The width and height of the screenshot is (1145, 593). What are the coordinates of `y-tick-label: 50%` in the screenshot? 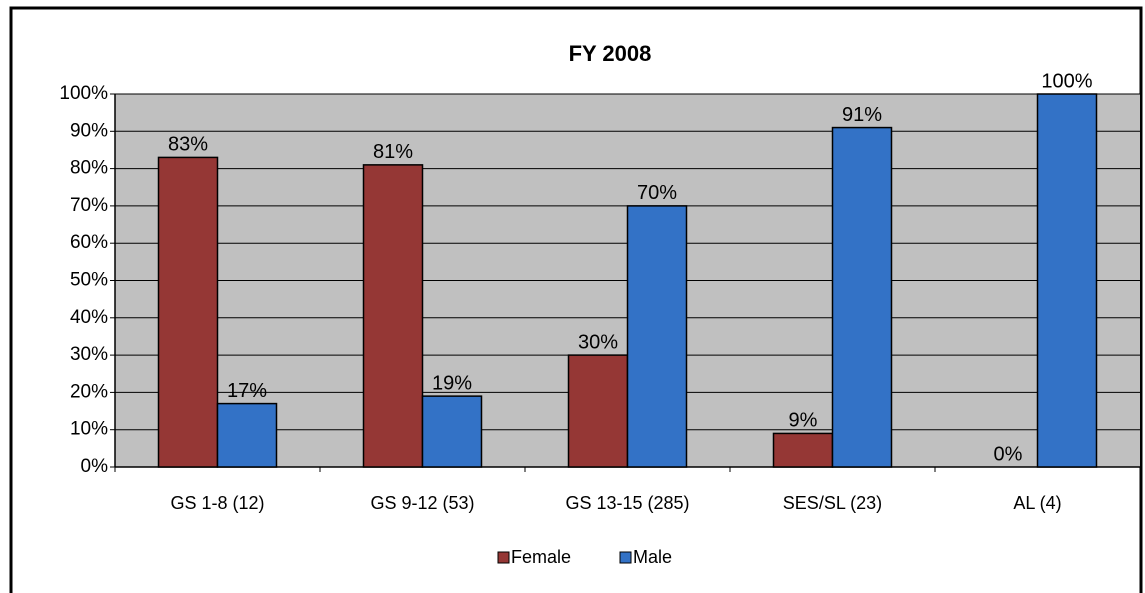 It's located at (89, 280).